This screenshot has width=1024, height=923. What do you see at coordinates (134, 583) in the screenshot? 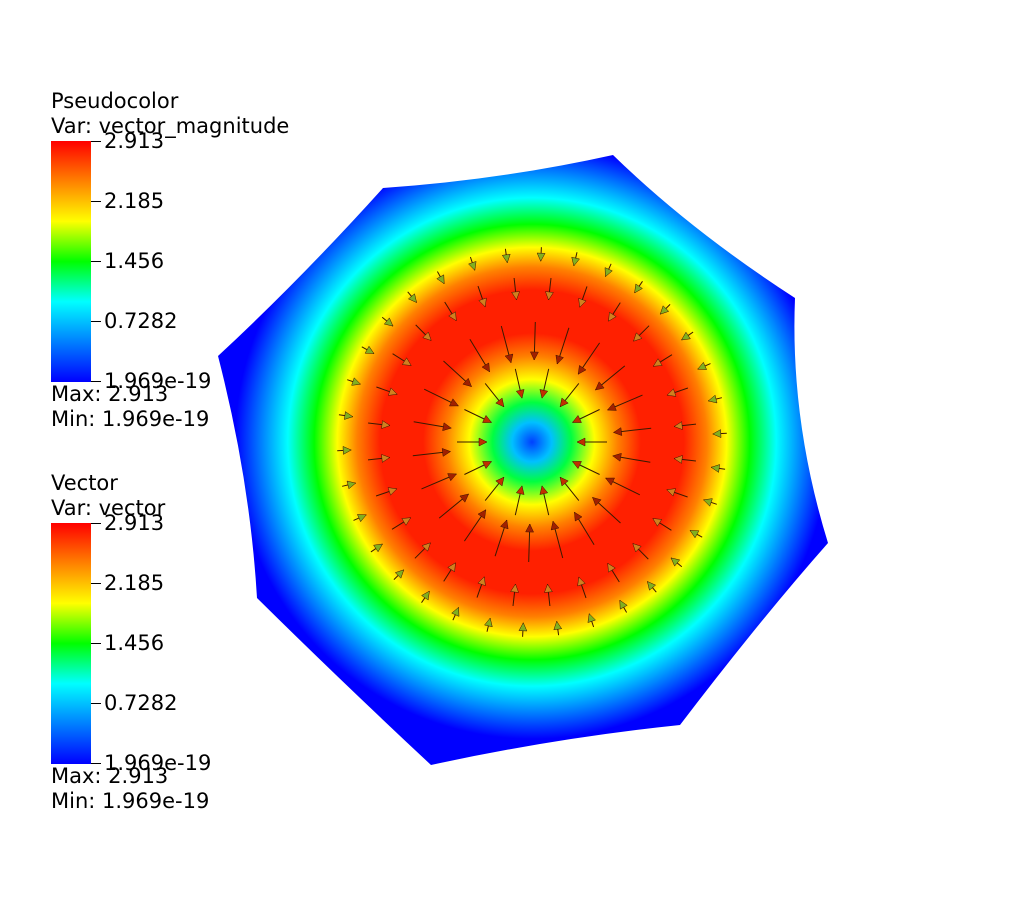
I see `tick-label: 2.185` at bounding box center [134, 583].